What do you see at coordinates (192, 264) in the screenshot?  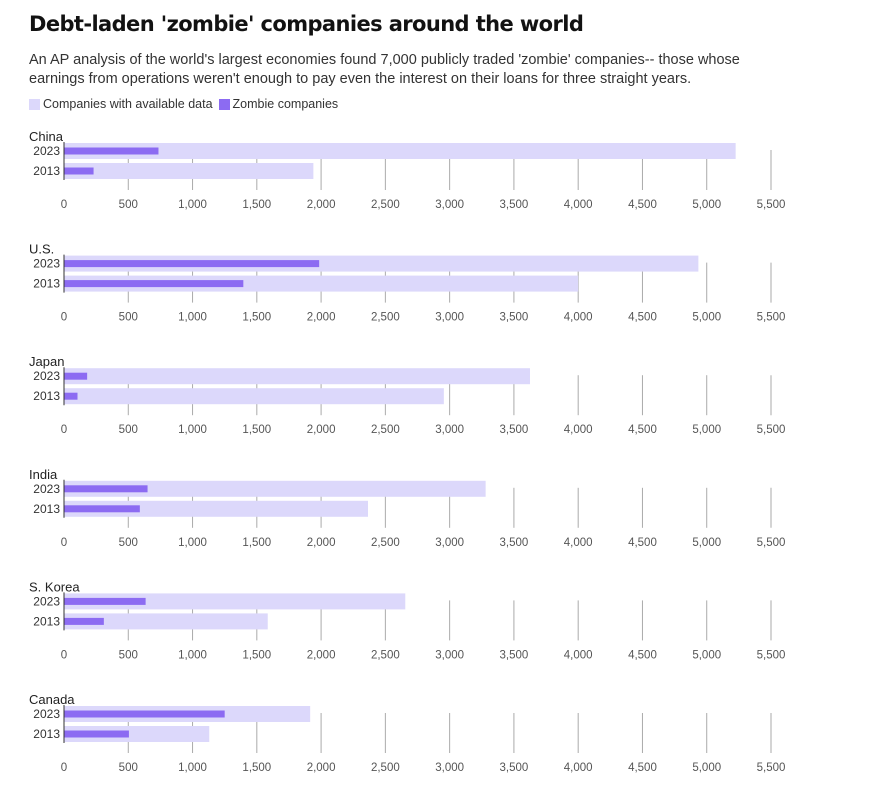 I see `bar-zombie-u-s-2023` at bounding box center [192, 264].